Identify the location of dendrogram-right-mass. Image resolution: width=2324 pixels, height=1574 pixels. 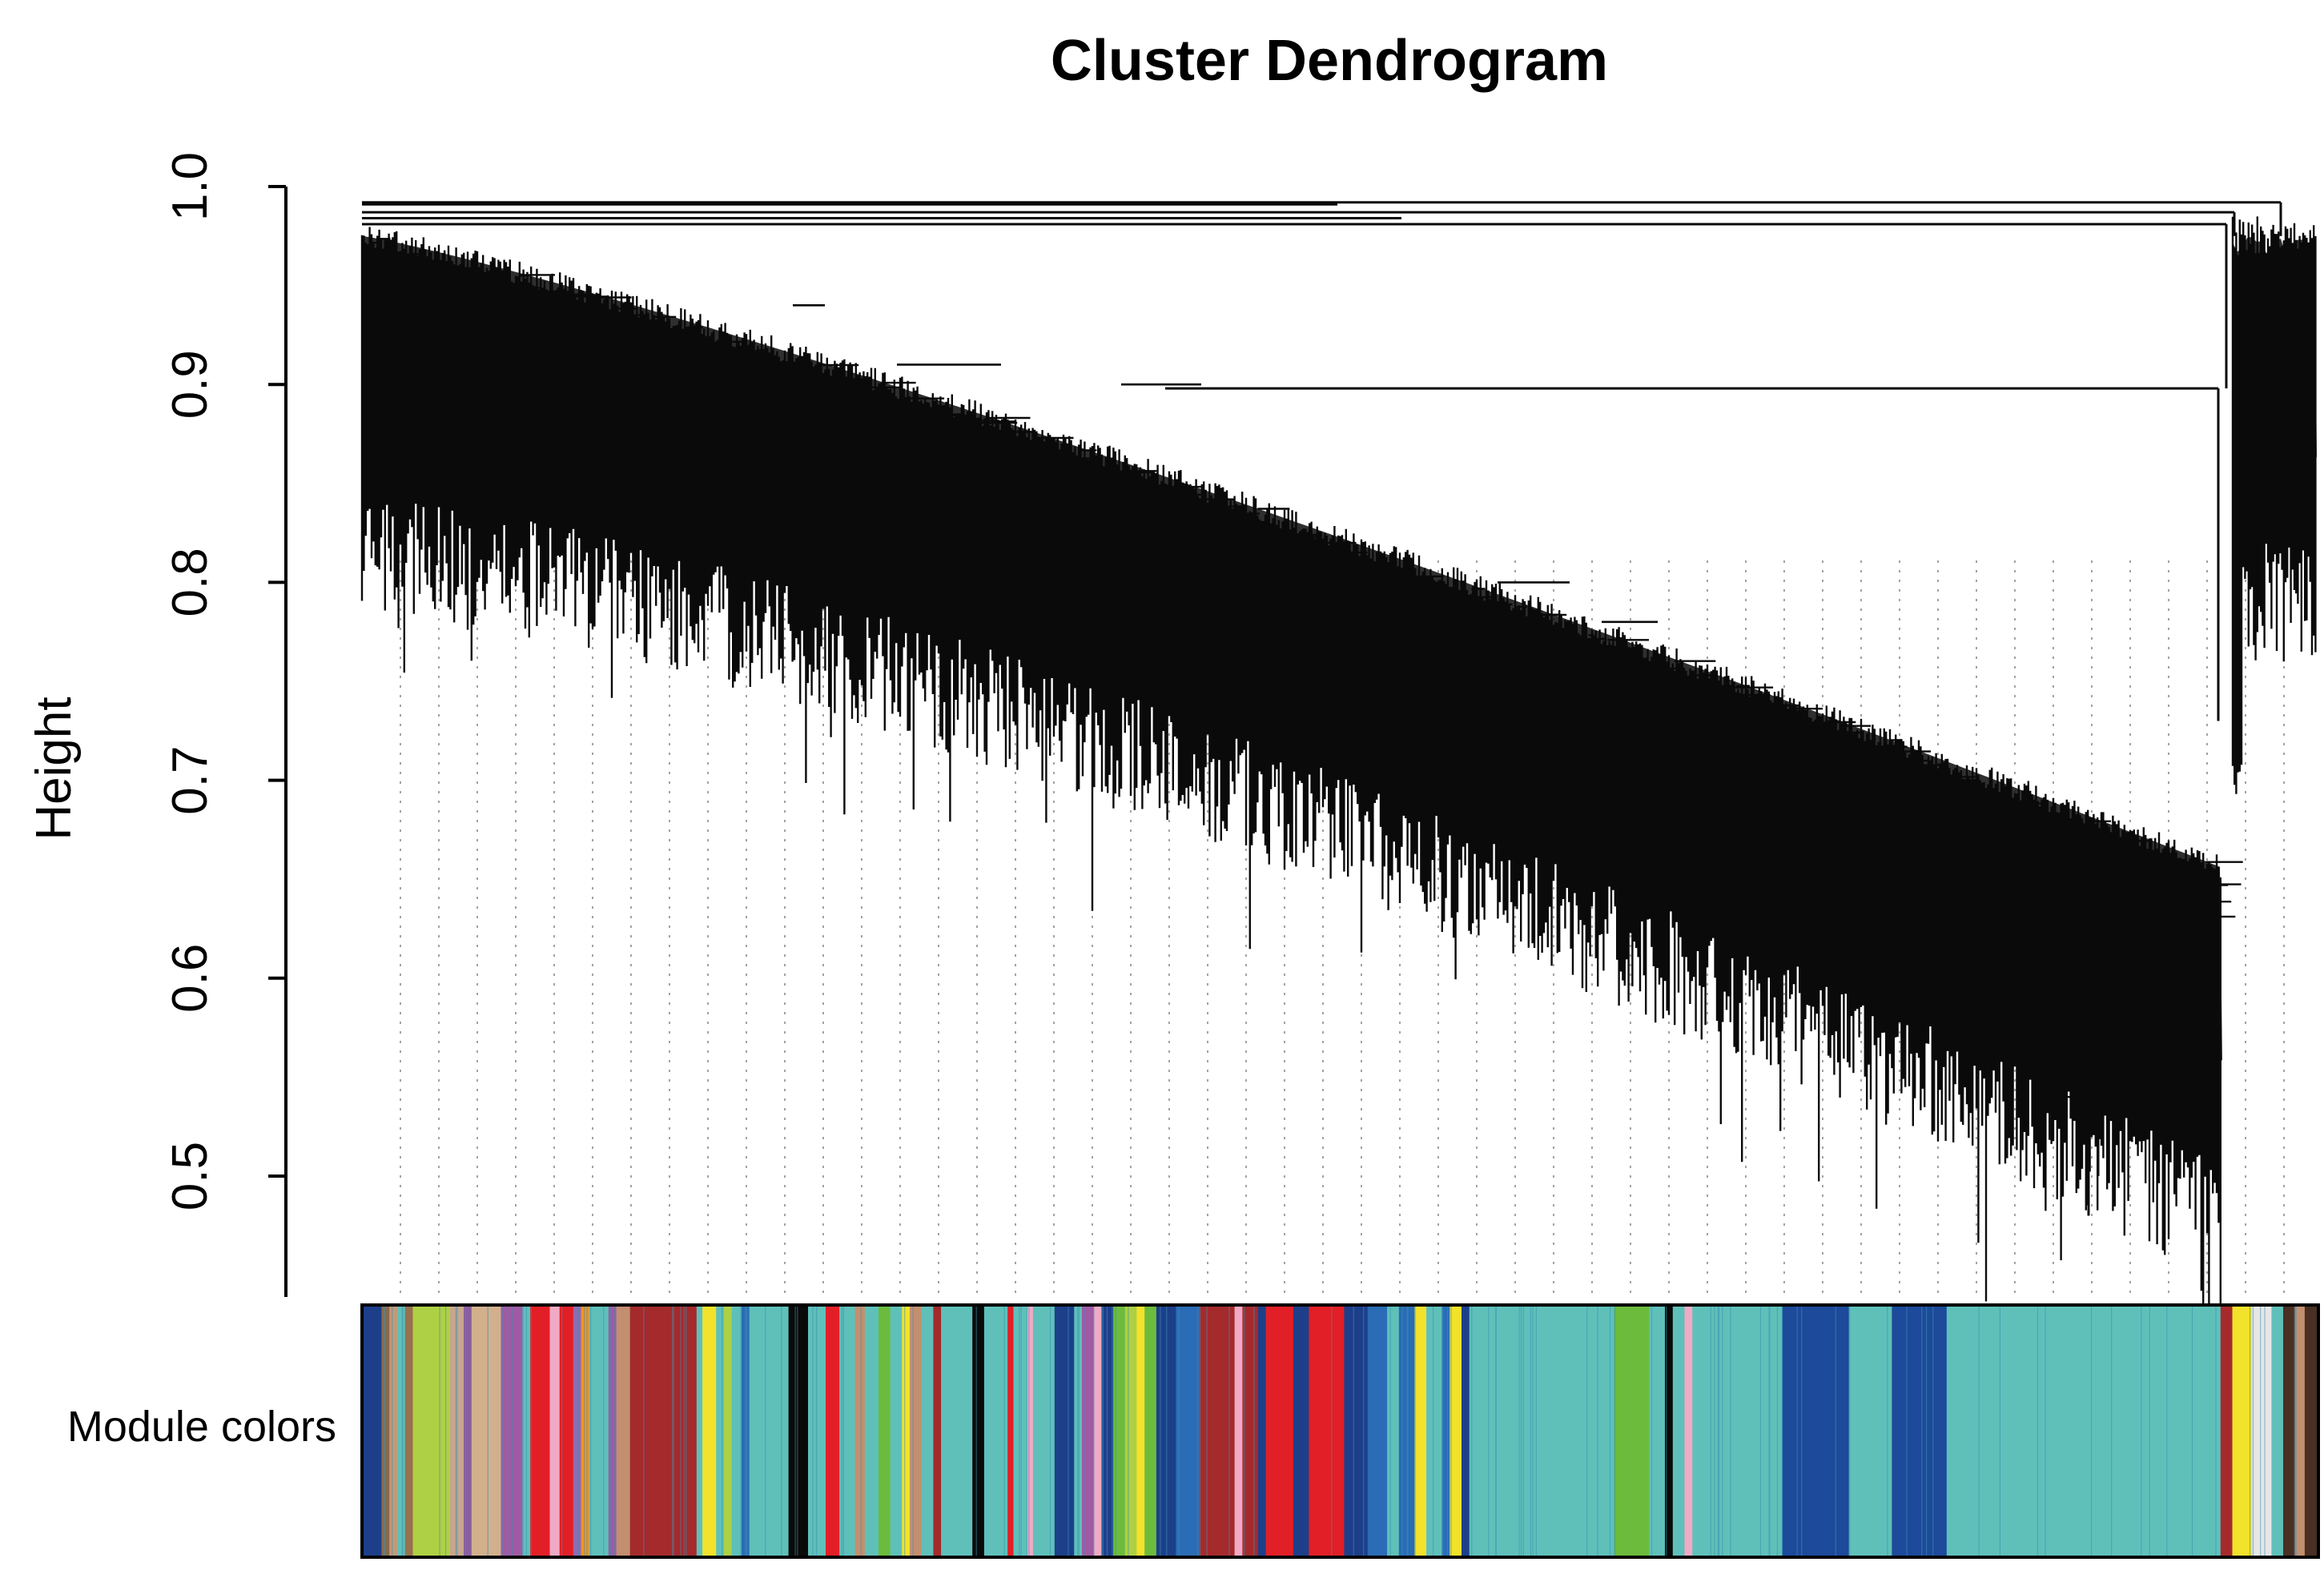
(2275, 358).